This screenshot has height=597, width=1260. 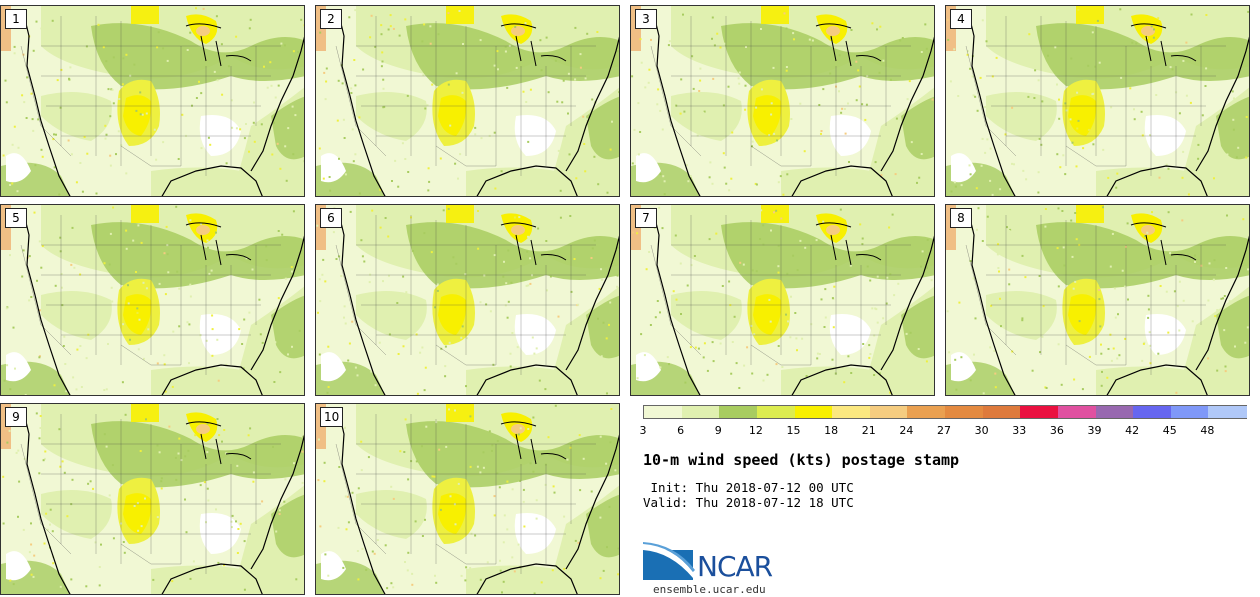 I want to click on member-panel: 9, so click(x=152, y=499).